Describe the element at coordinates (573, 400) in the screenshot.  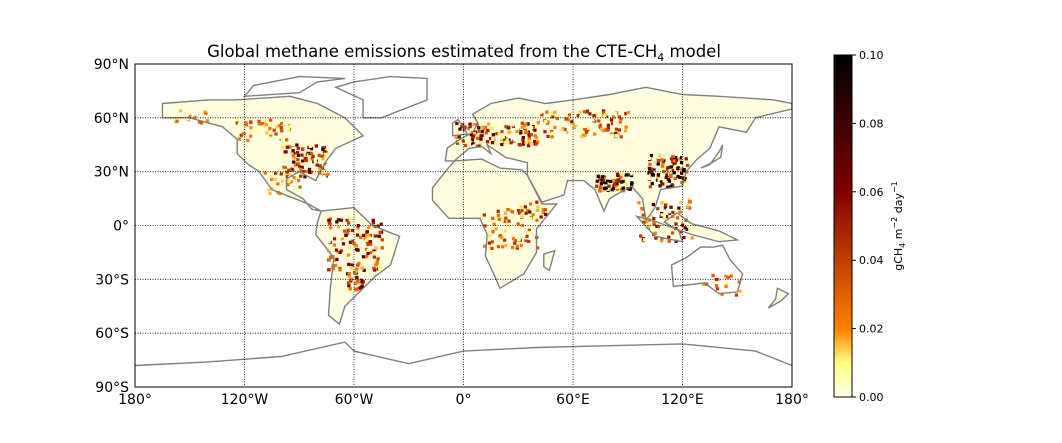
I see `lon-tick-label: 60°E` at that location.